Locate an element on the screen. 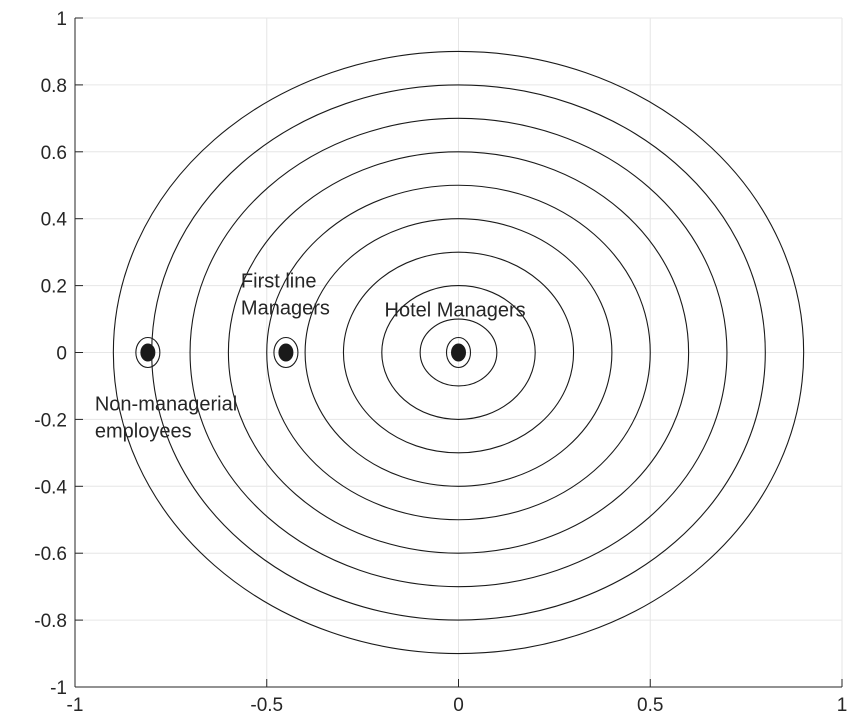  y-tick-label: -0.2 is located at coordinates (50, 420).